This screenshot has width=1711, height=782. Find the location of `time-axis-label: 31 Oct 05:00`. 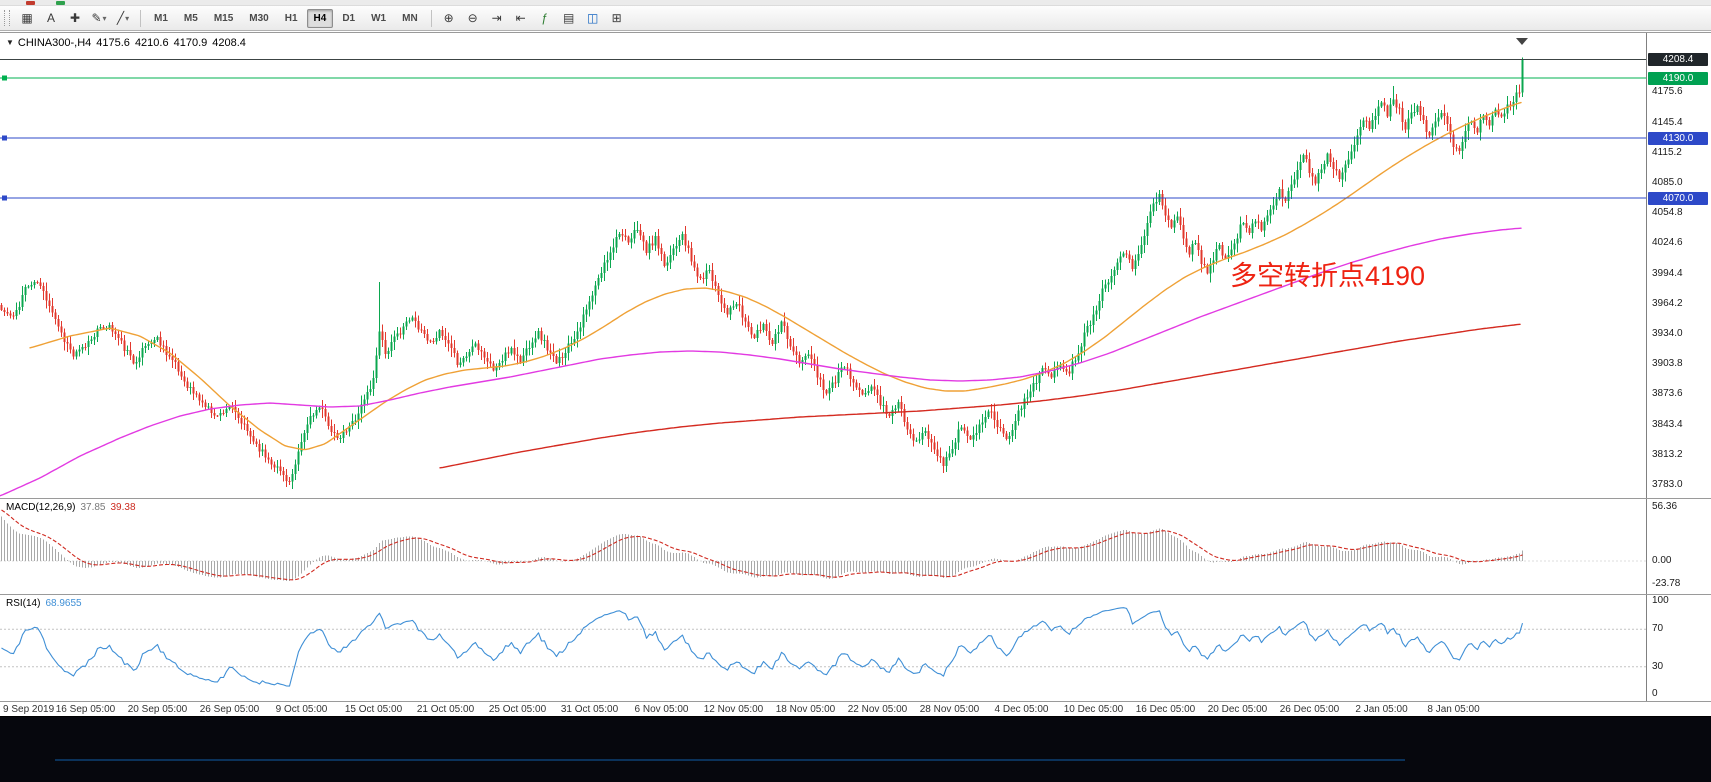

time-axis-label: 31 Oct 05:00 is located at coordinates (589, 709).